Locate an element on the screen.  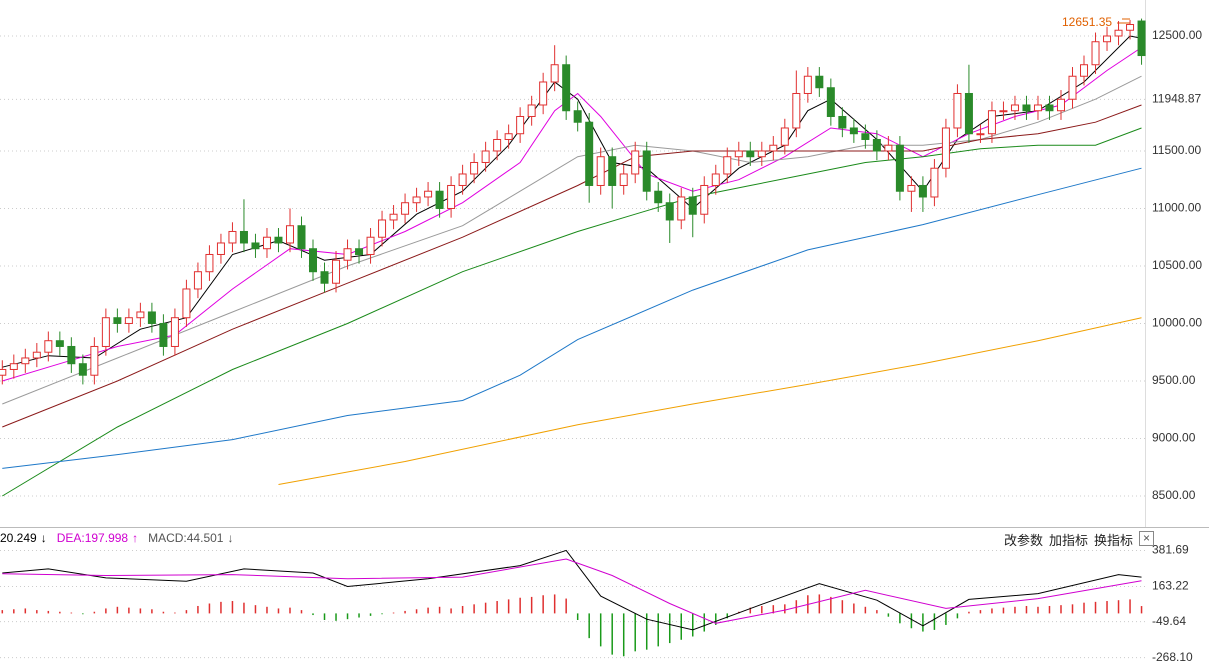
edit-params-button: 改参数 is located at coordinates (1024, 541).